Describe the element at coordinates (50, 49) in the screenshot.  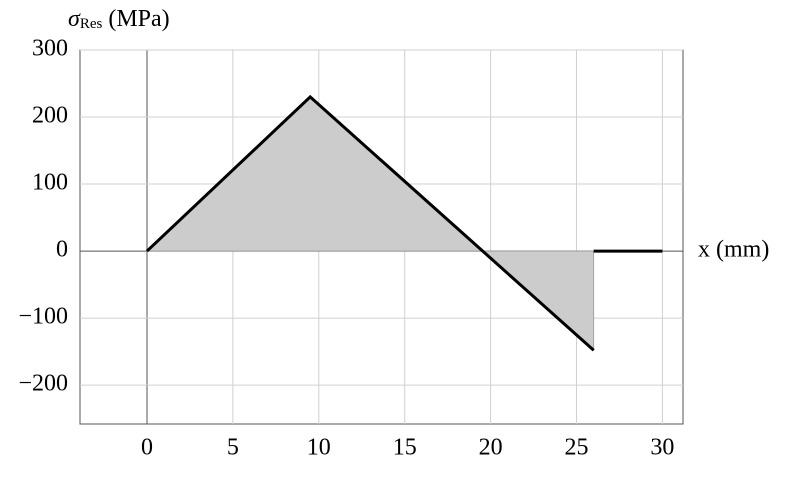
I see `y-tick-label: 300` at that location.